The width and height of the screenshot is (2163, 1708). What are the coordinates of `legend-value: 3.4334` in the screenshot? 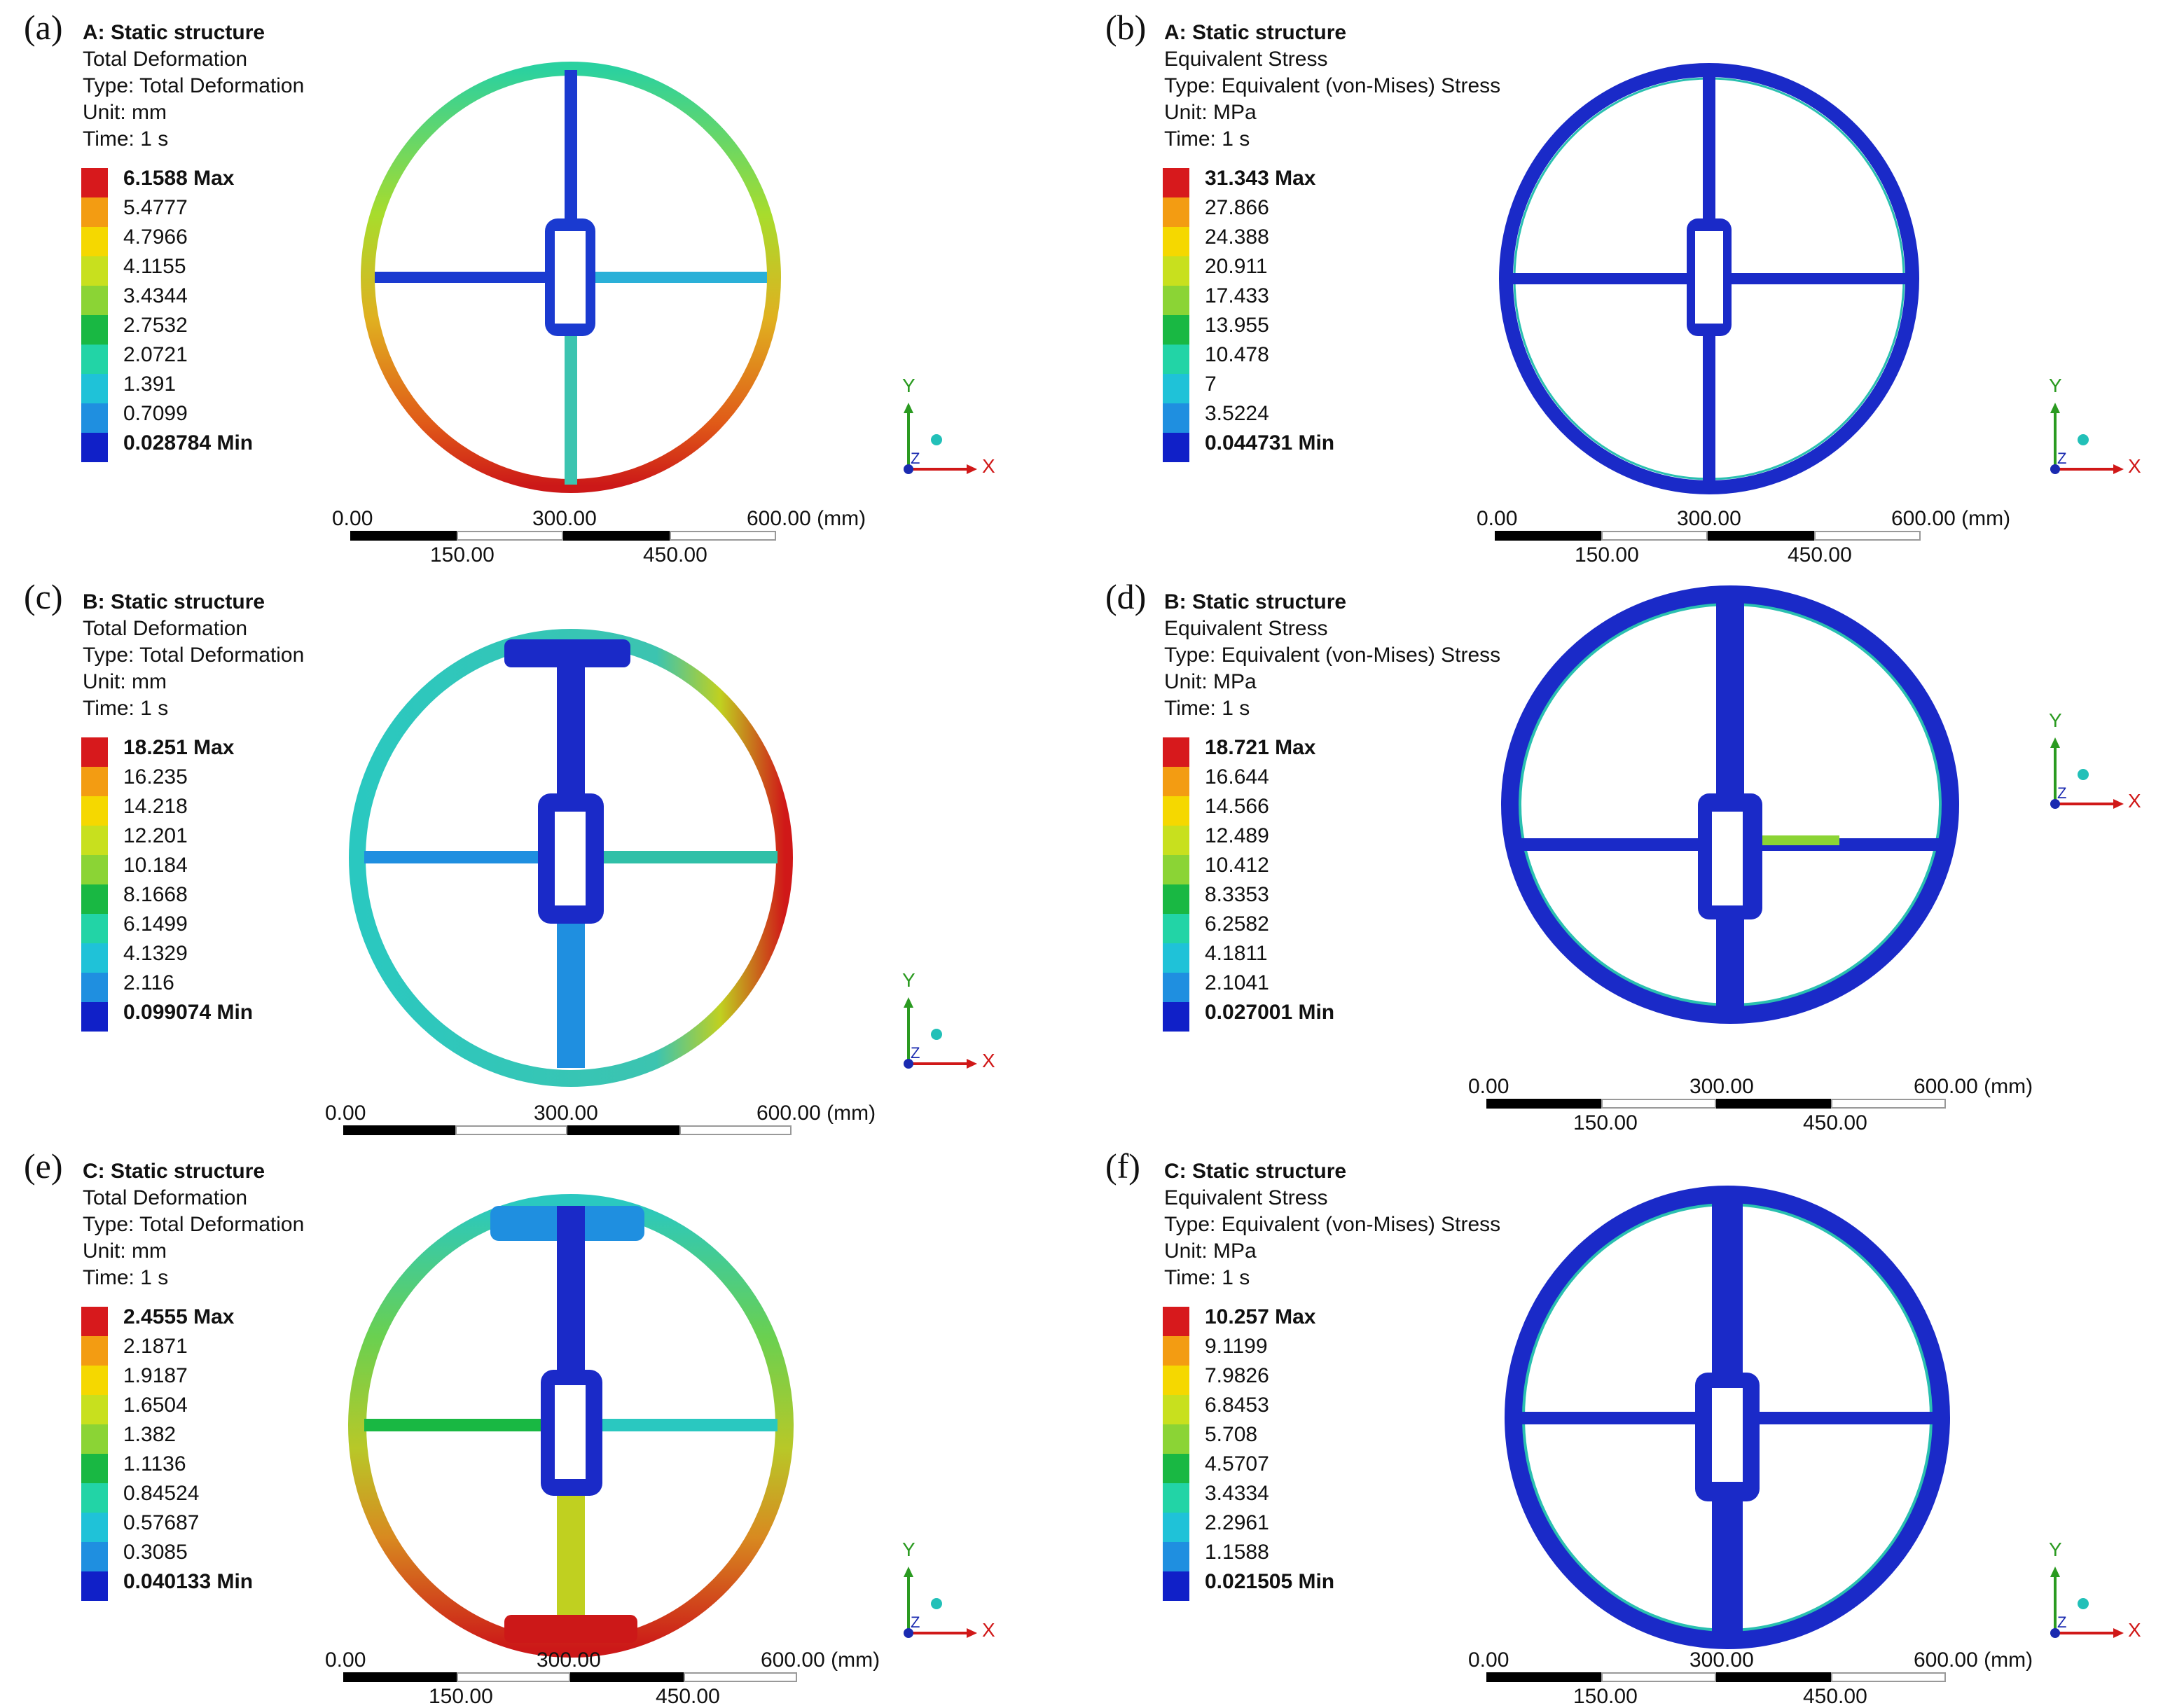 It's located at (1237, 1493).